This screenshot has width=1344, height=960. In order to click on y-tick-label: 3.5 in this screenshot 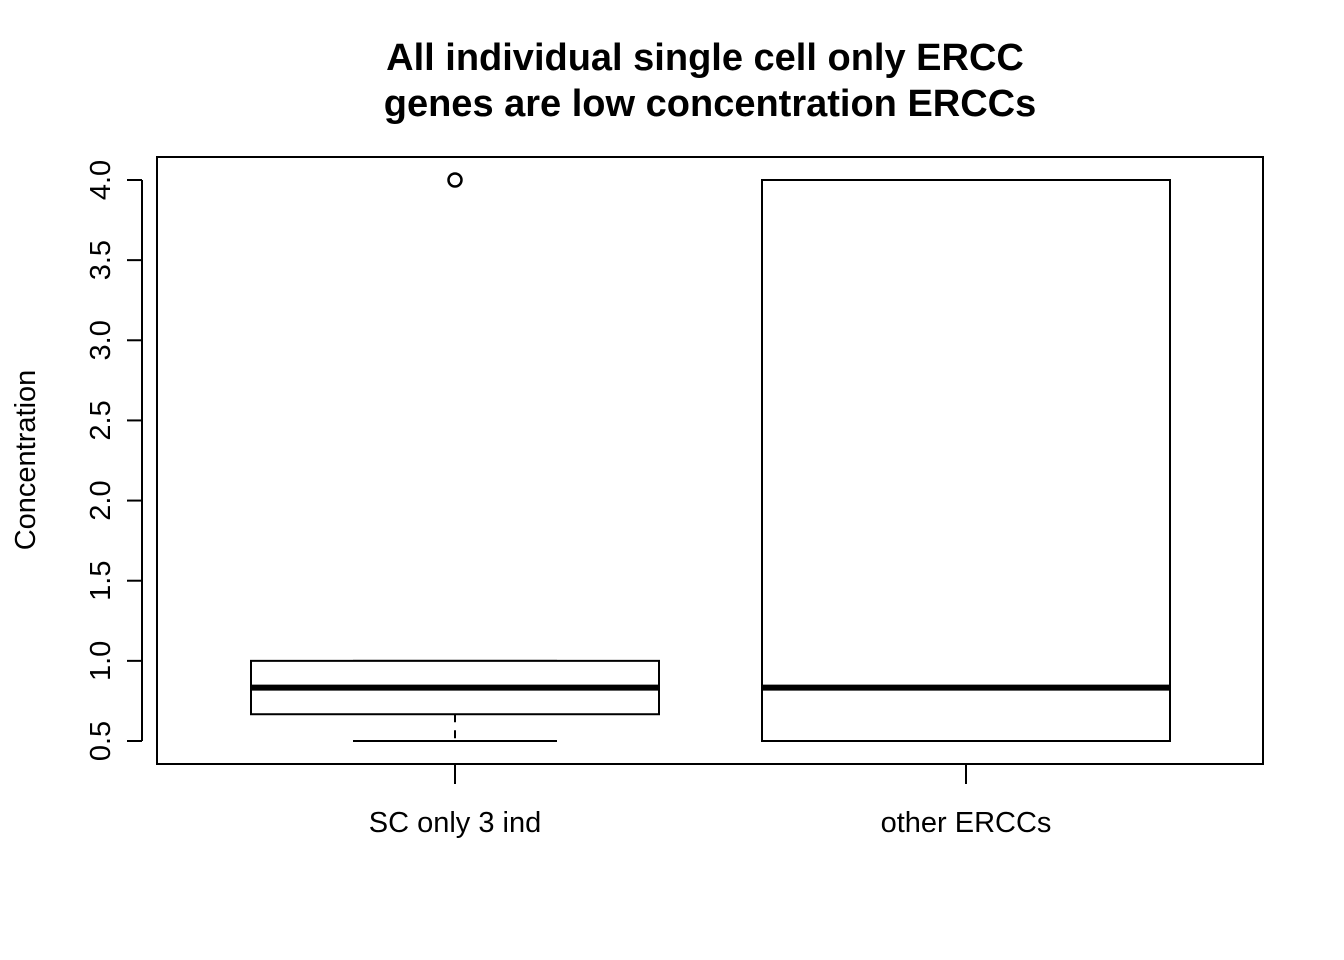, I will do `click(101, 260)`.